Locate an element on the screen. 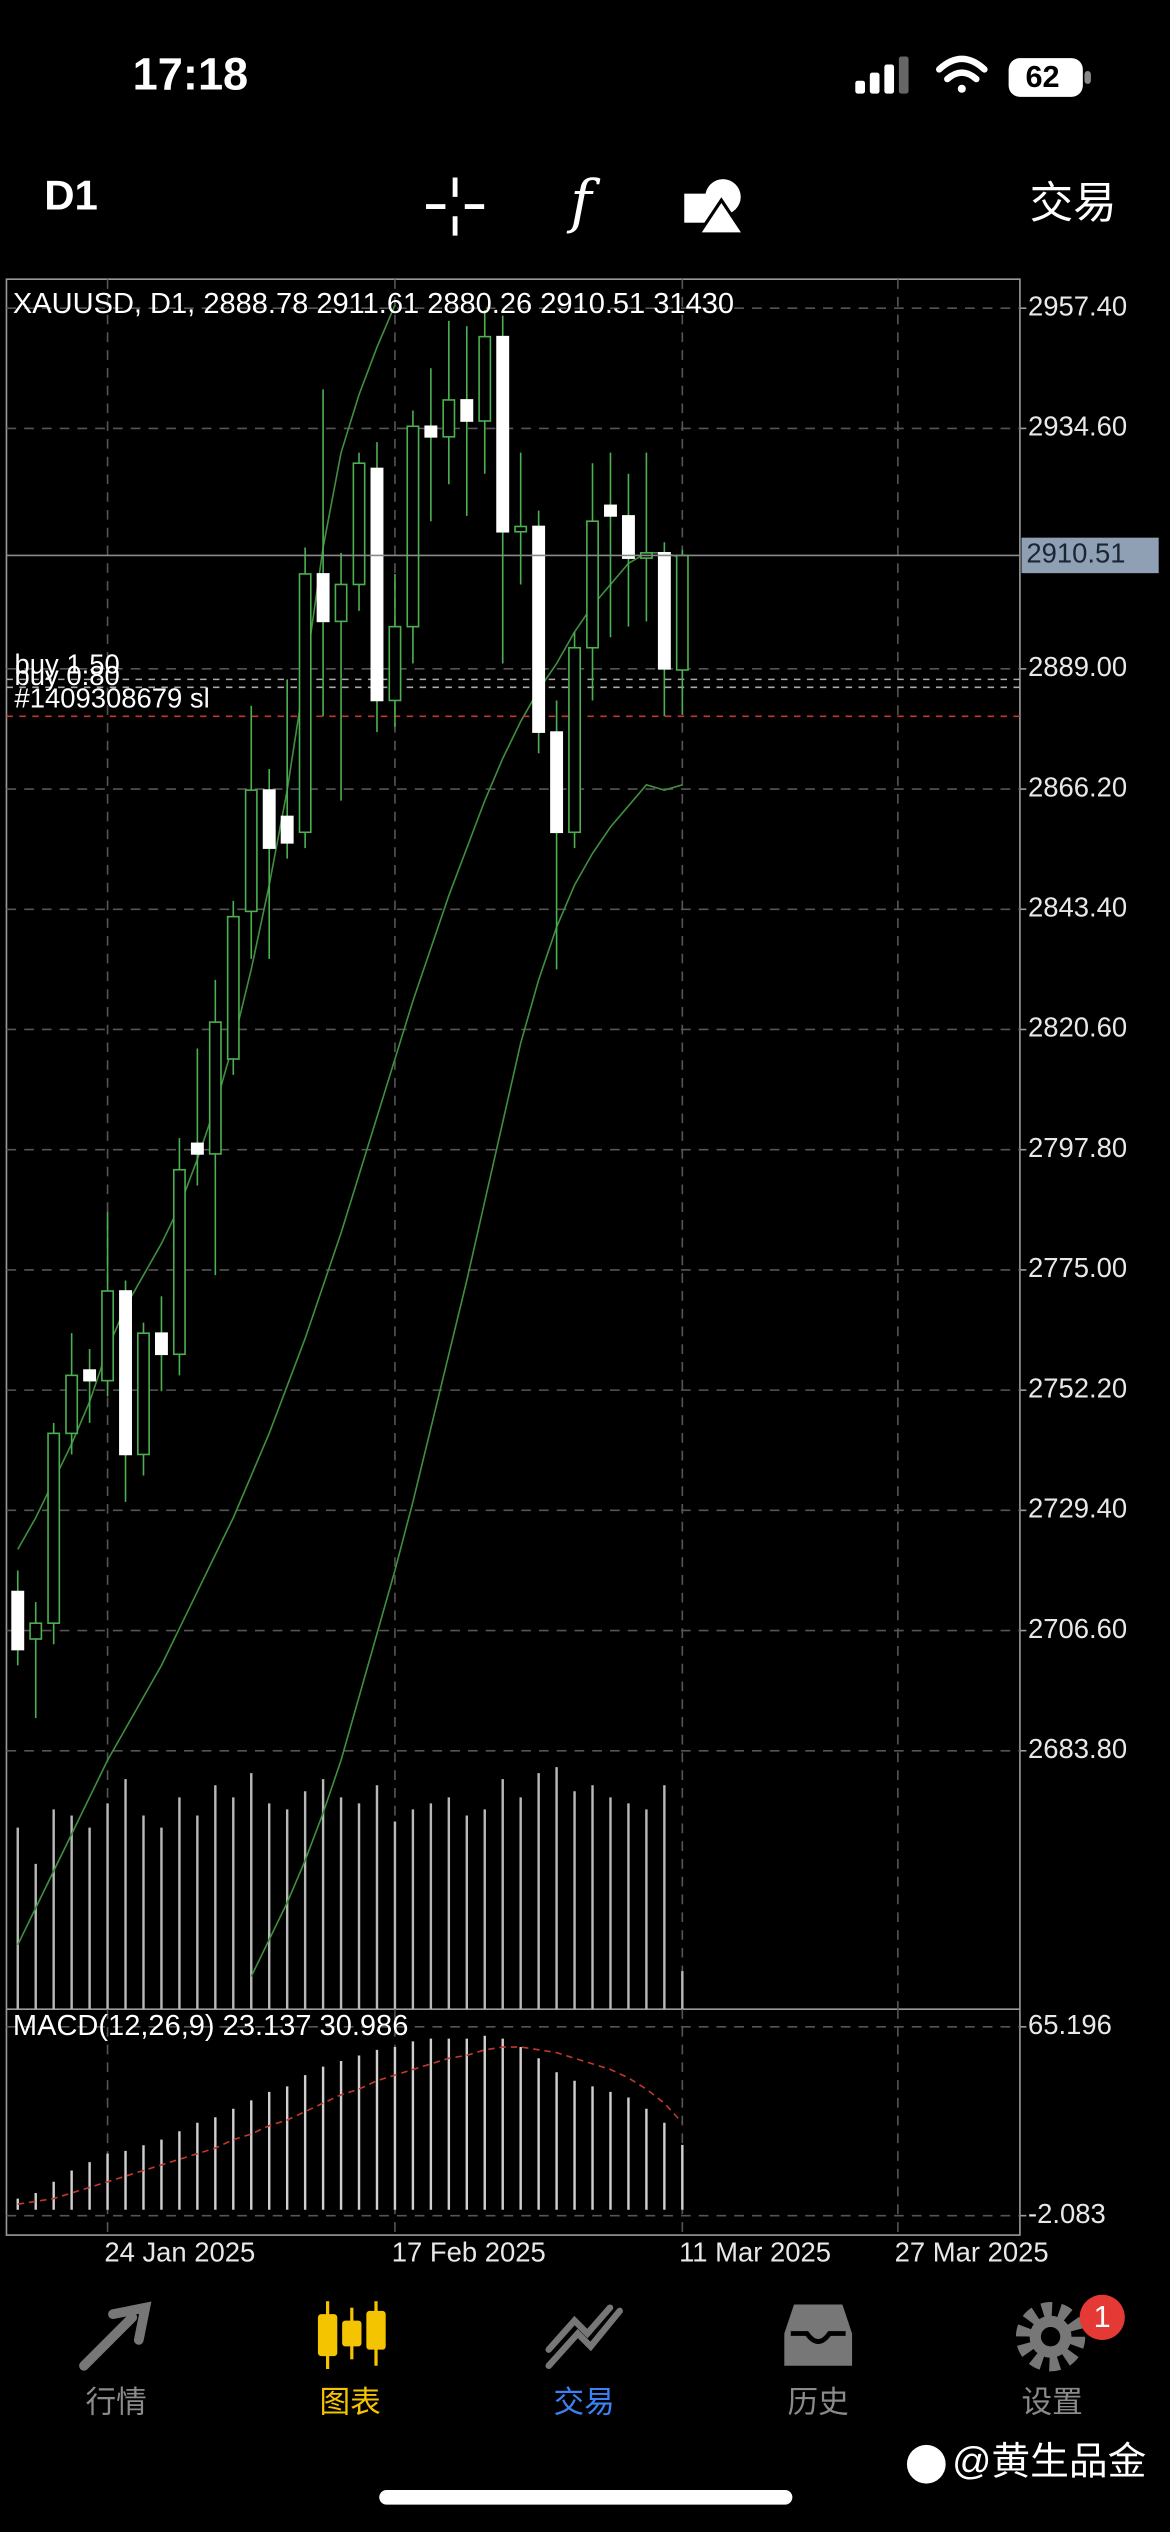  x-tick-label: 24 Jan 2025 is located at coordinates (179, 2252).